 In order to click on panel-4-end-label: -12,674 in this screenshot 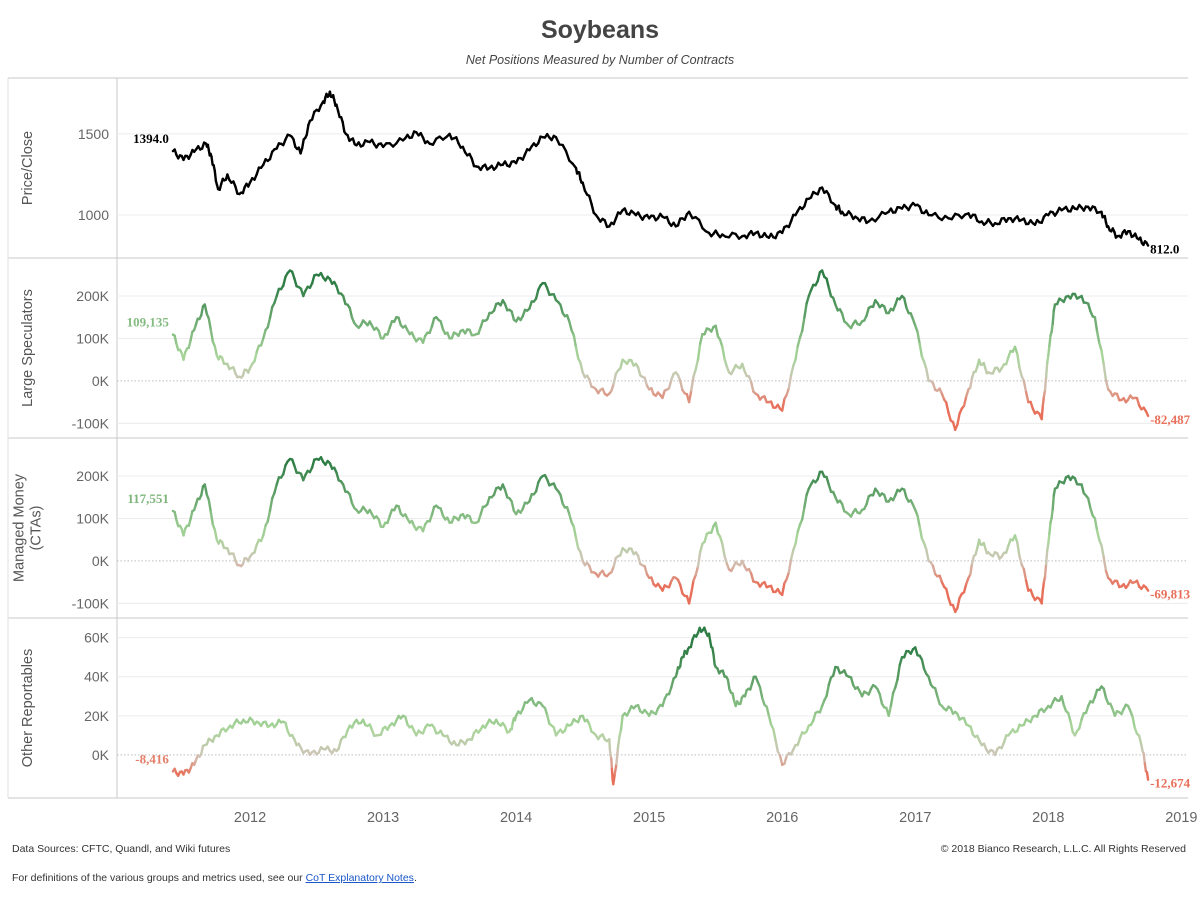, I will do `click(1170, 783)`.